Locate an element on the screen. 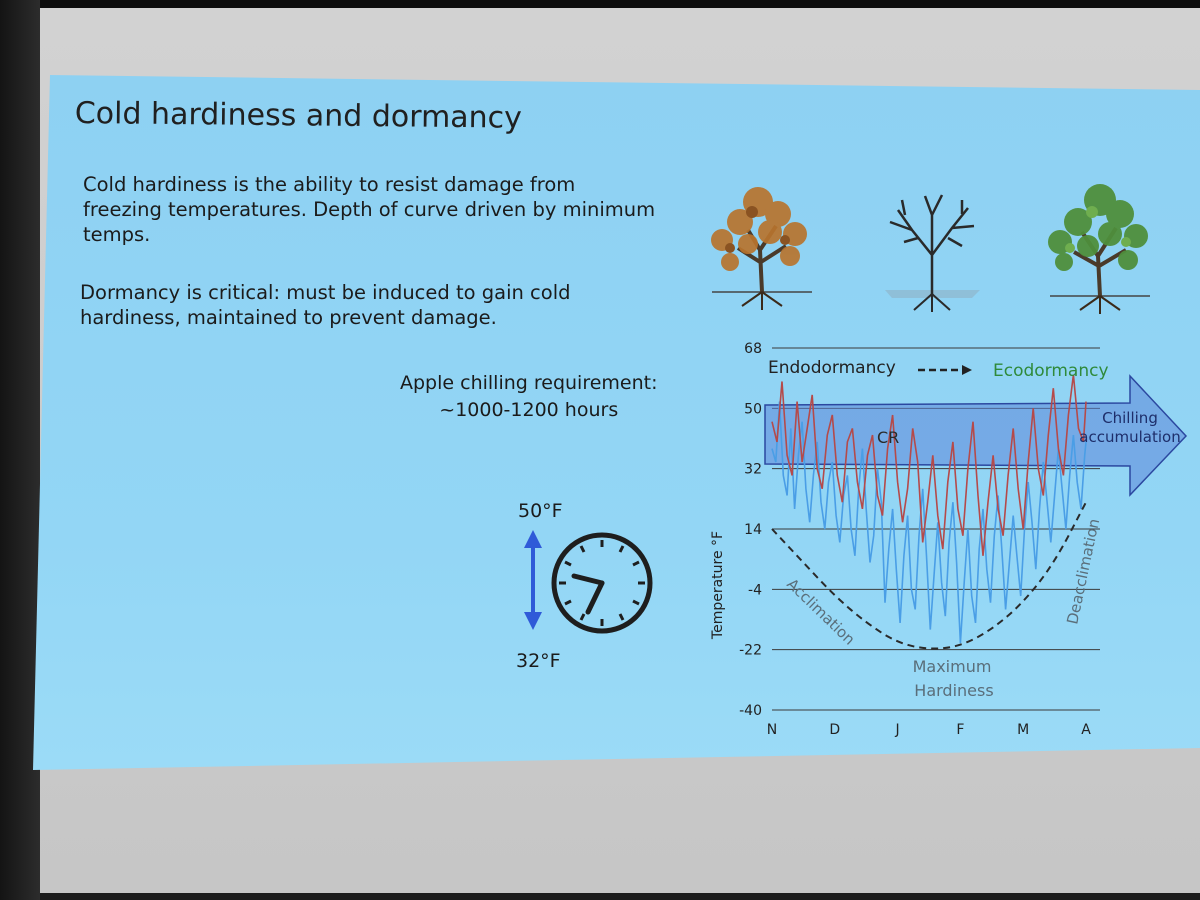 The width and height of the screenshot is (1200, 900). chart-grid is located at coordinates (936, 529).